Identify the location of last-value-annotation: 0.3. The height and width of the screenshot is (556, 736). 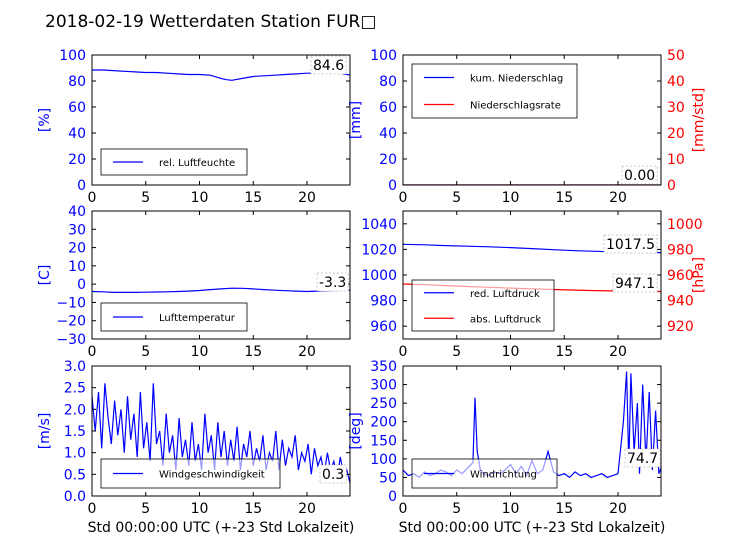
(333, 474).